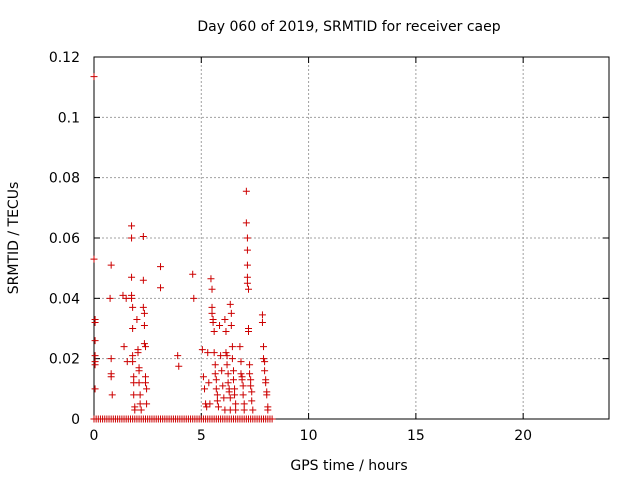 The width and height of the screenshot is (640, 480). I want to click on x-tick-label: 5, so click(201, 436).